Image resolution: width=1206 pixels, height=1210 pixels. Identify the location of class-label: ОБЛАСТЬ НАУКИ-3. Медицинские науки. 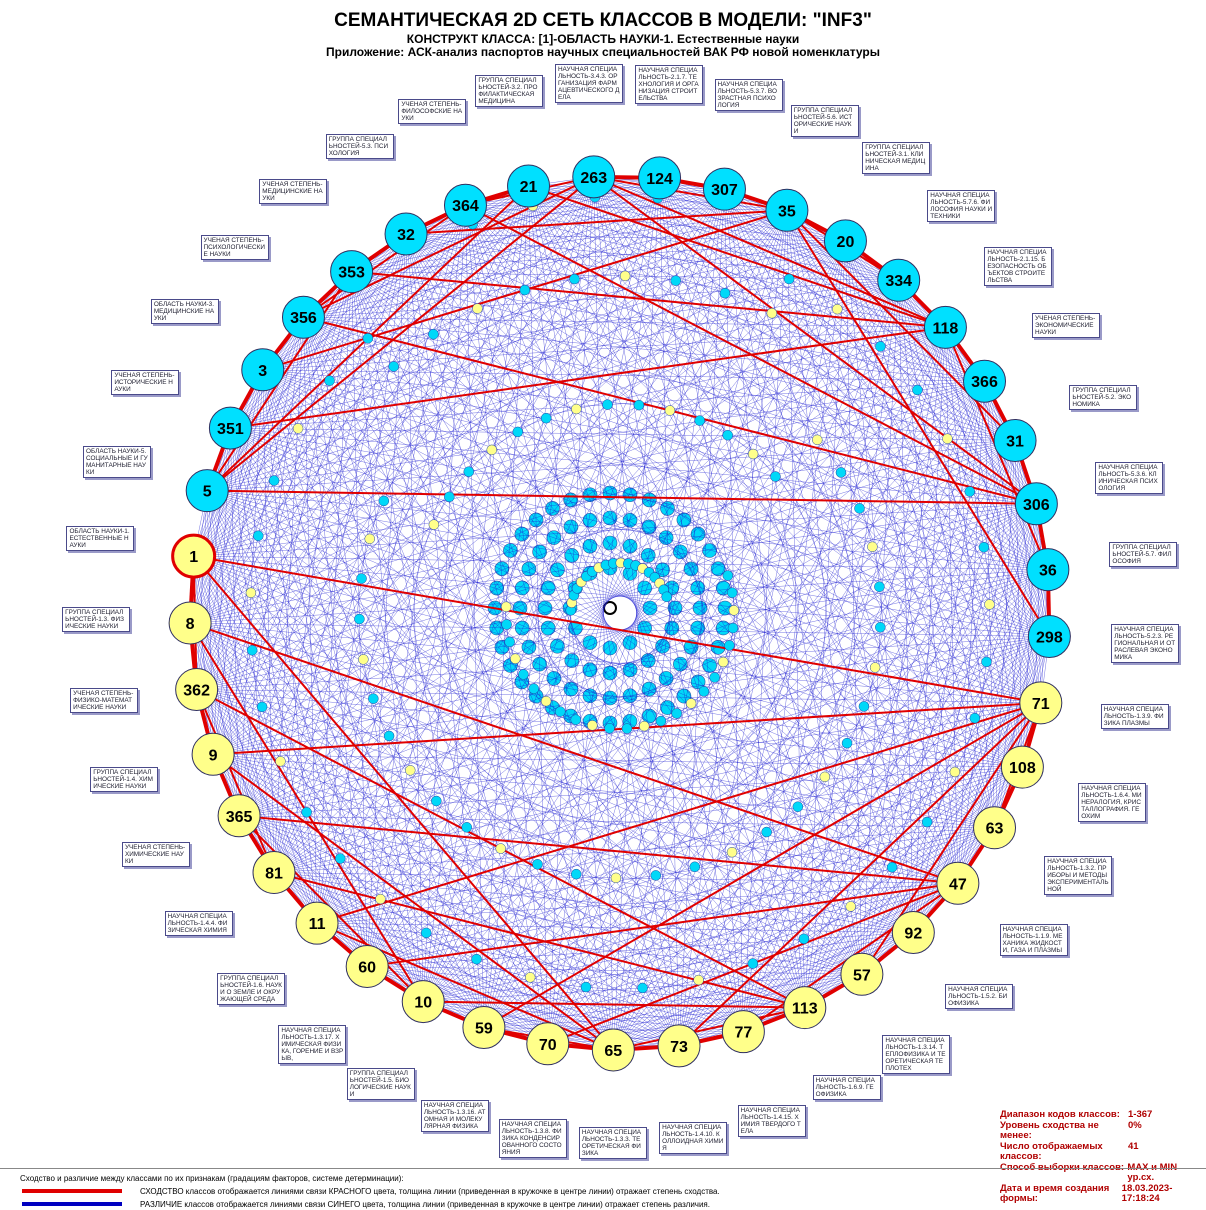
(184, 311).